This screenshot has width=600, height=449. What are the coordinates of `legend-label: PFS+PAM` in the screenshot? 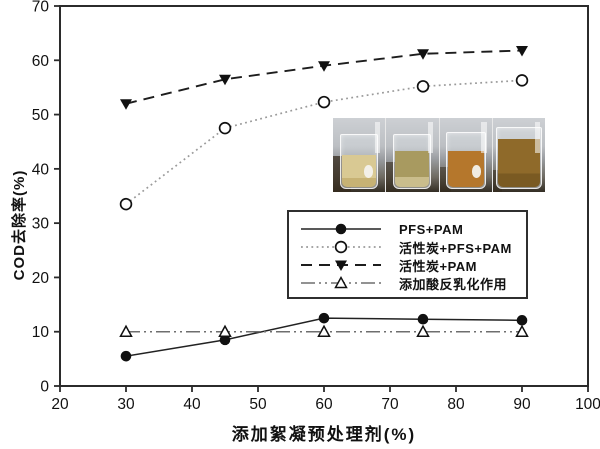 It's located at (431, 229).